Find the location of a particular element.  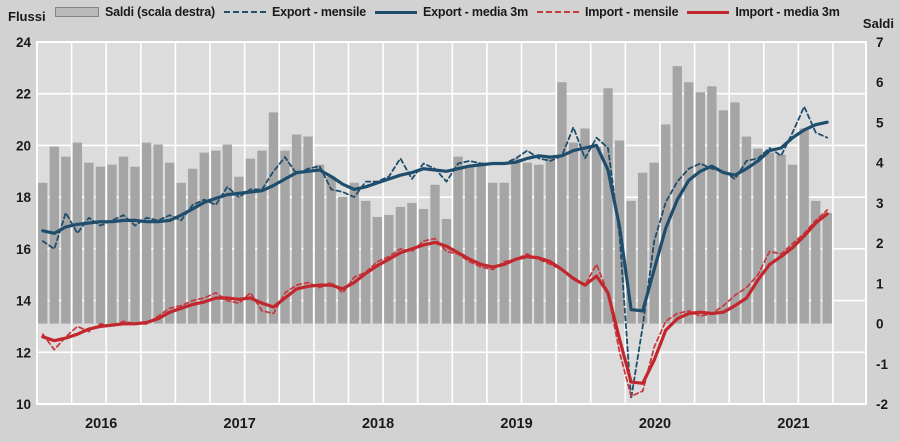

legend-item-export-media-3m: Export - media 3m is located at coordinates (451, 12).